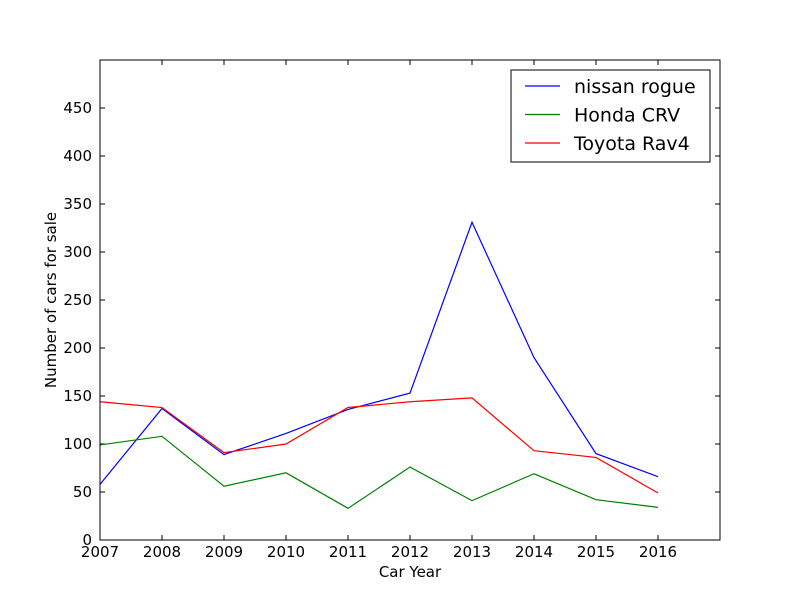 This screenshot has width=800, height=600. Describe the element at coordinates (77, 444) in the screenshot. I see `y-tick-label: 100` at that location.